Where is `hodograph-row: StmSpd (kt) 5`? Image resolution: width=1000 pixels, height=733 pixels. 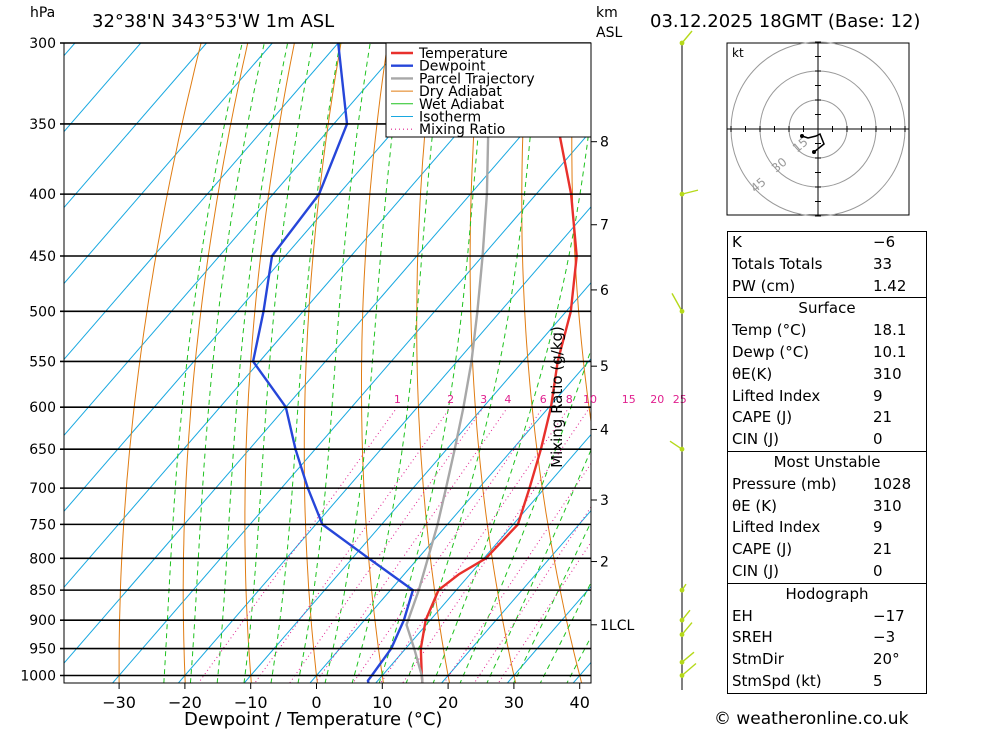 hodograph-row: StmSpd (kt) 5 is located at coordinates (827, 682).